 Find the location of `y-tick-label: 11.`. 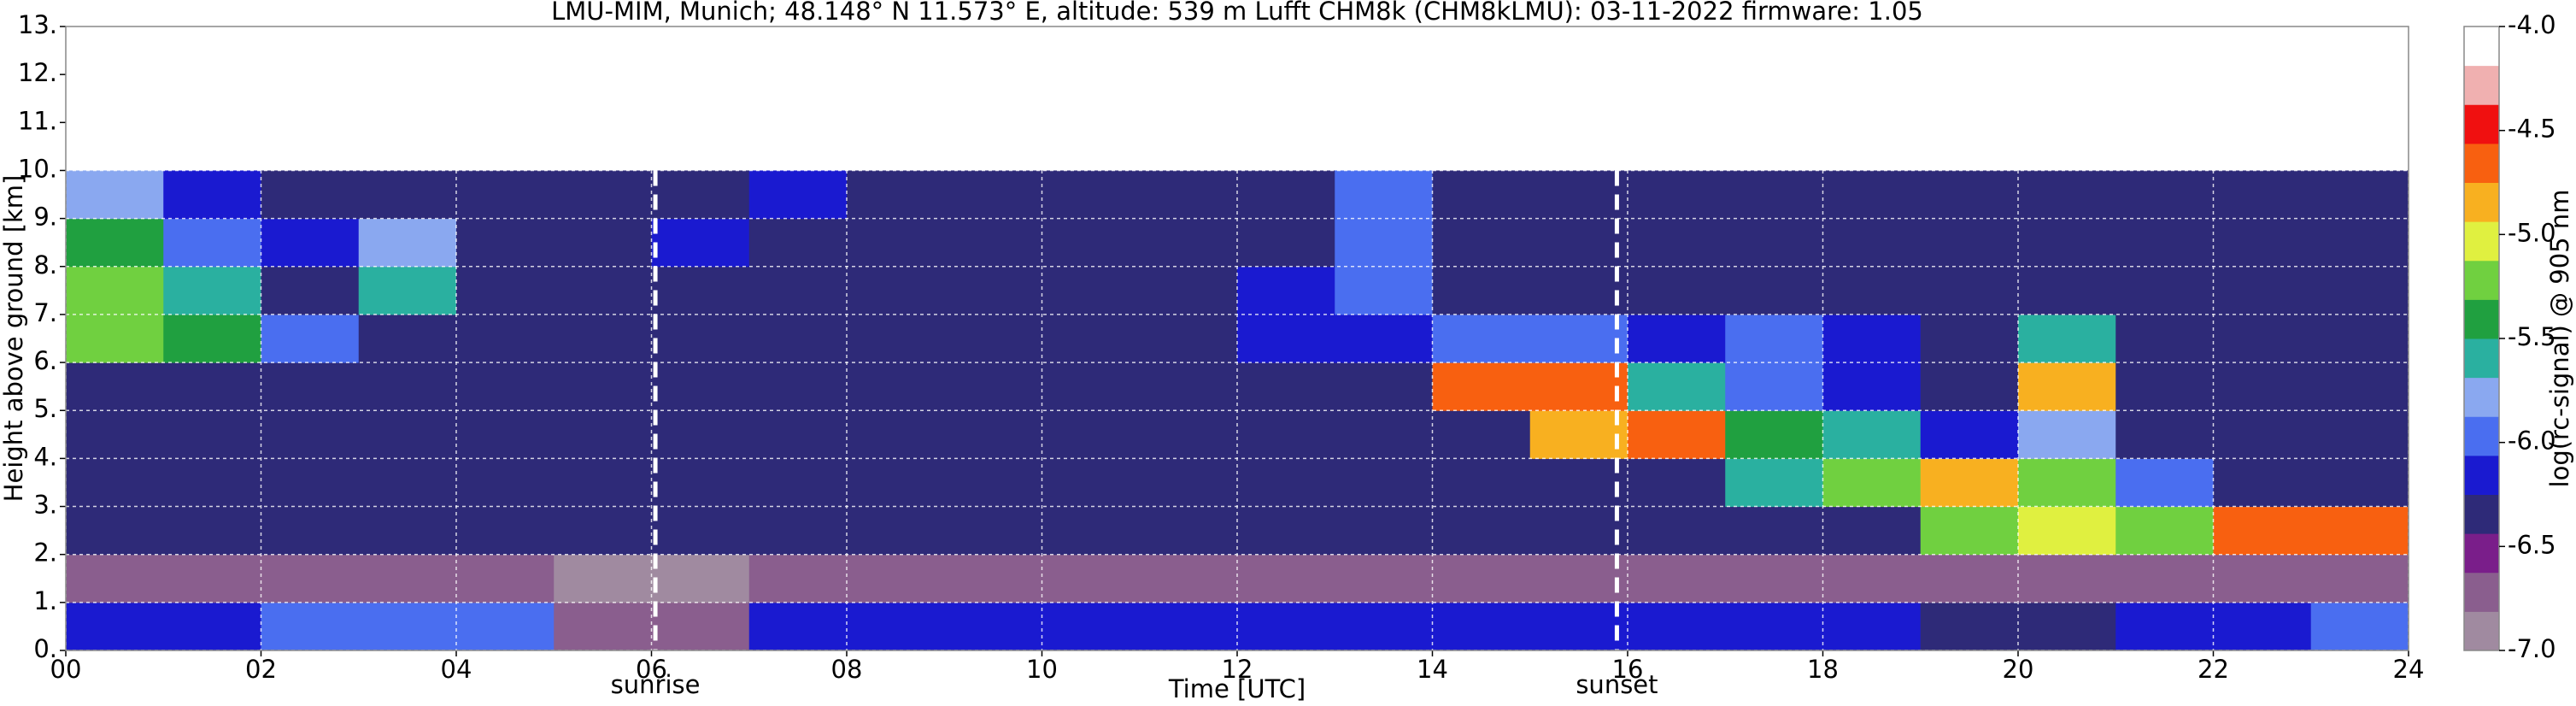

y-tick-label: 11. is located at coordinates (37, 120).